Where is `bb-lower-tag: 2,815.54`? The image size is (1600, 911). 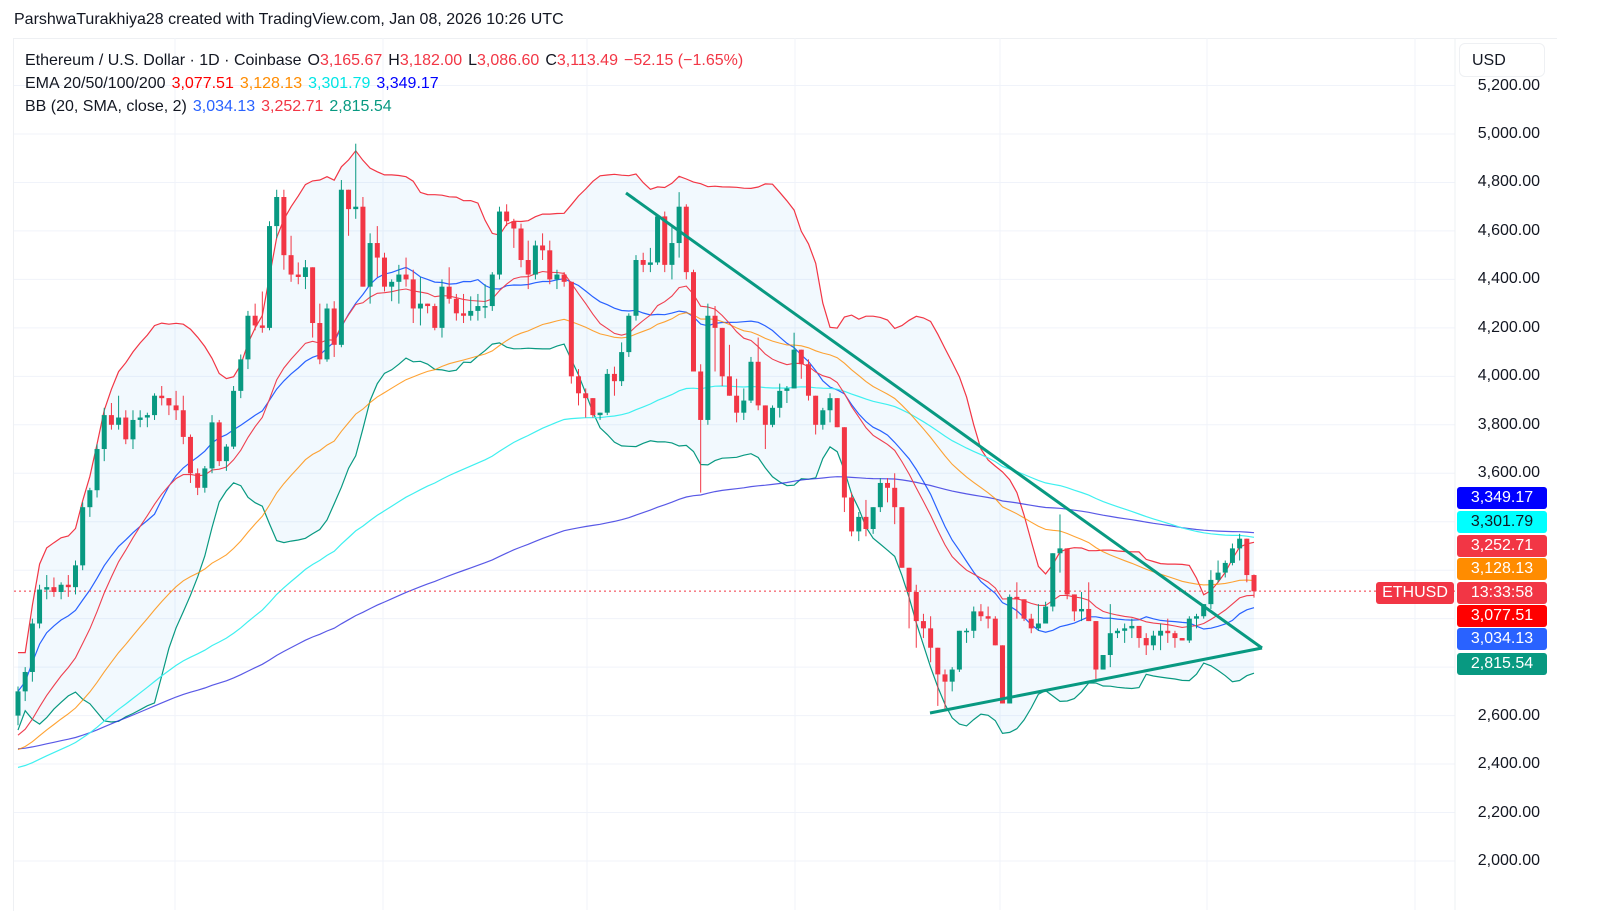
bb-lower-tag: 2,815.54 is located at coordinates (1502, 664).